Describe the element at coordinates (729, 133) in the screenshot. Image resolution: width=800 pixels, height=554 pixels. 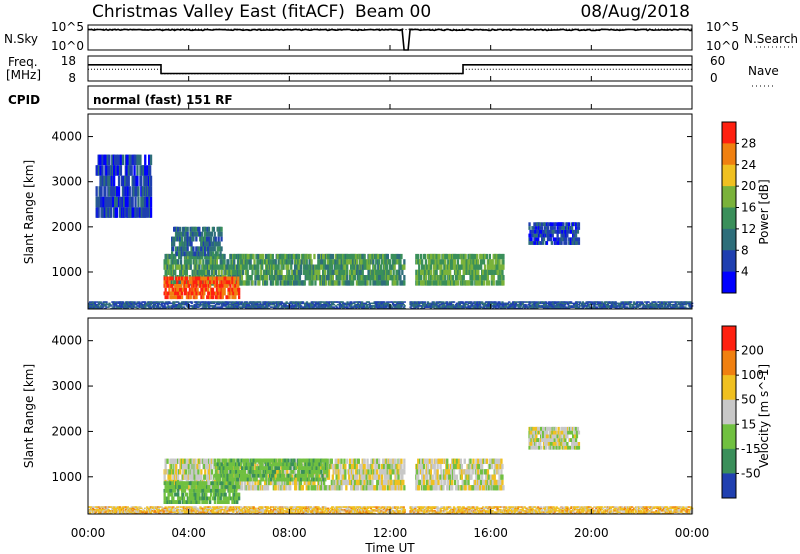
I see `colorbar-segment` at that location.